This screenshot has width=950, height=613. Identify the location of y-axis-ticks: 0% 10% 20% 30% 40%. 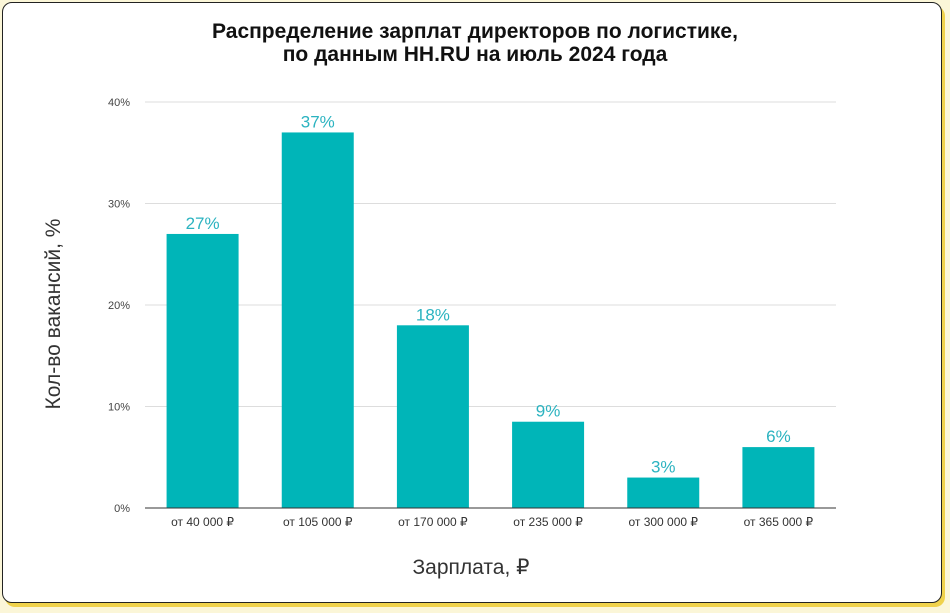
(119, 306).